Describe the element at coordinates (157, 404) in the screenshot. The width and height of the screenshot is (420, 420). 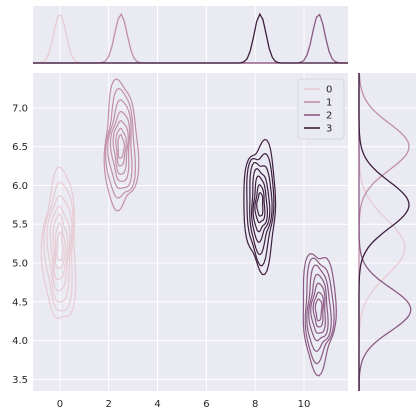
I see `x-tick-label: 4` at that location.